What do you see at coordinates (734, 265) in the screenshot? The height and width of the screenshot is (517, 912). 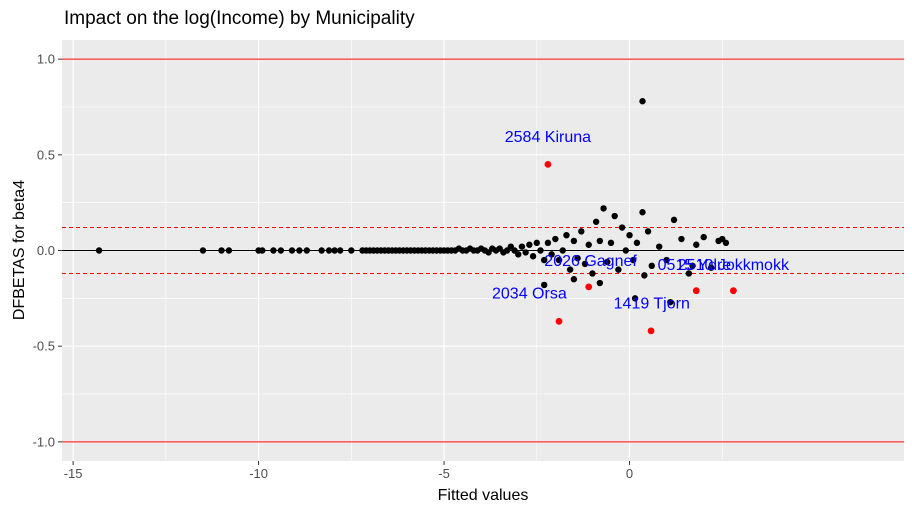 I see `point-annotation: 2510 Jokkmokk` at bounding box center [734, 265].